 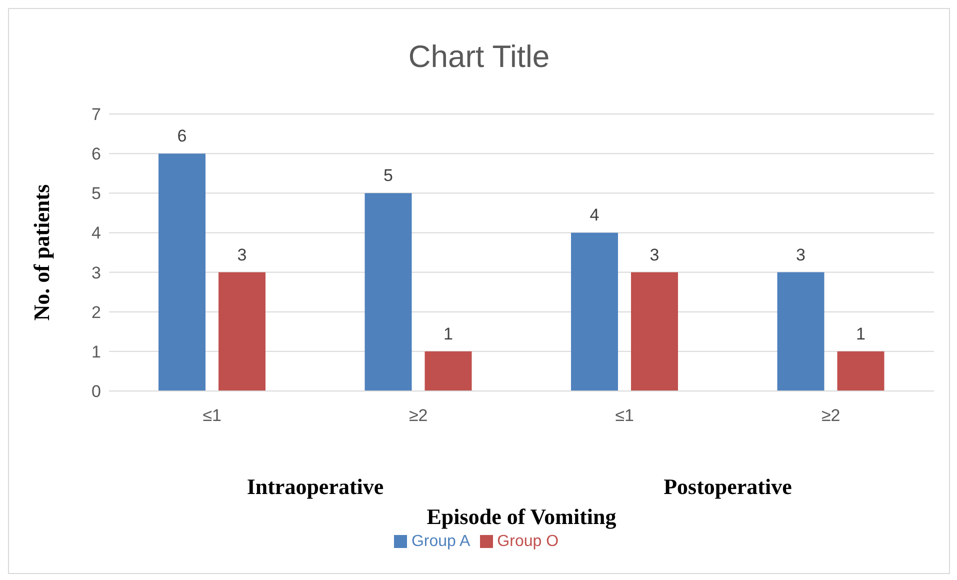 What do you see at coordinates (440, 541) in the screenshot?
I see `legend-label: Group A` at bounding box center [440, 541].